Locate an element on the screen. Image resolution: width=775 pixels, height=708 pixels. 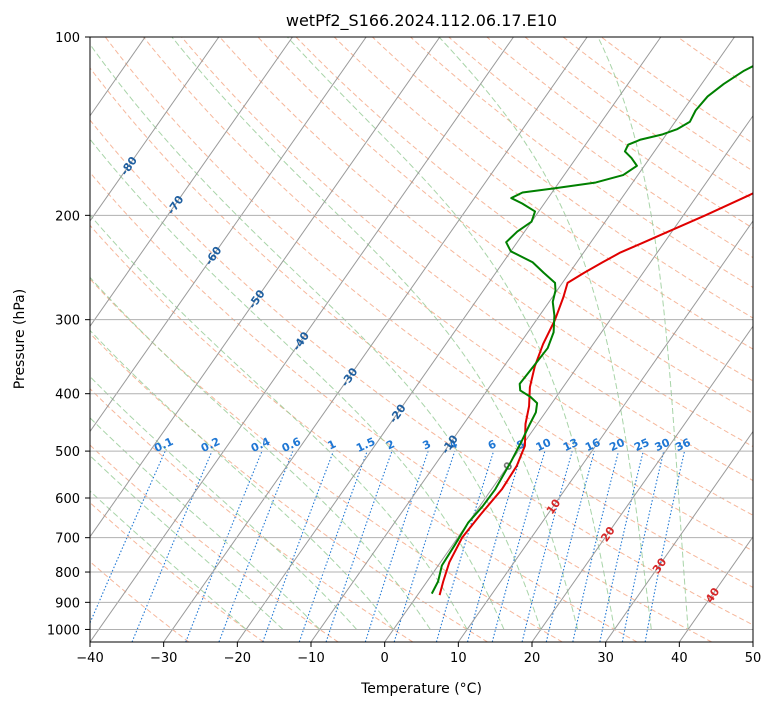
y-tick-label: 1000 is located at coordinates (63, 630).